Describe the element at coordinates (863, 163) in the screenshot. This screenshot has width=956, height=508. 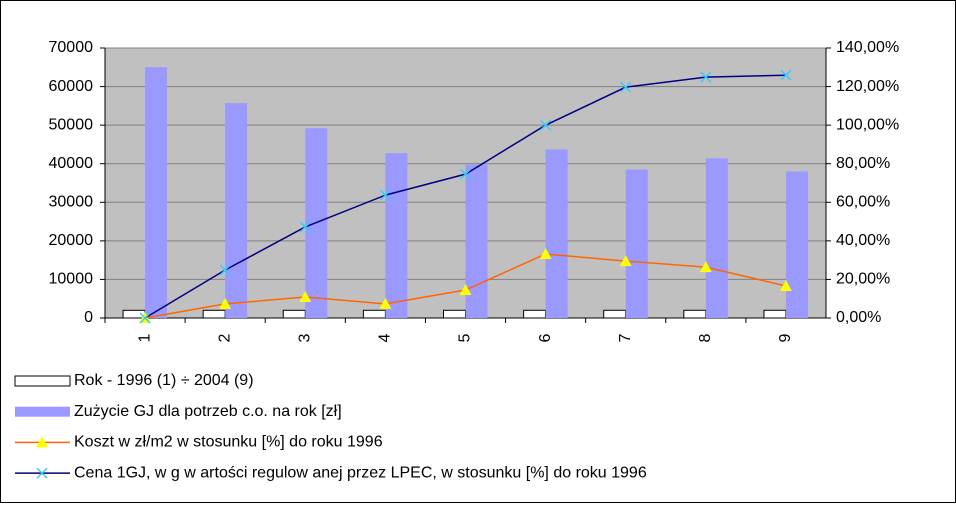
I see `y2-tick-label: 80,00%` at that location.